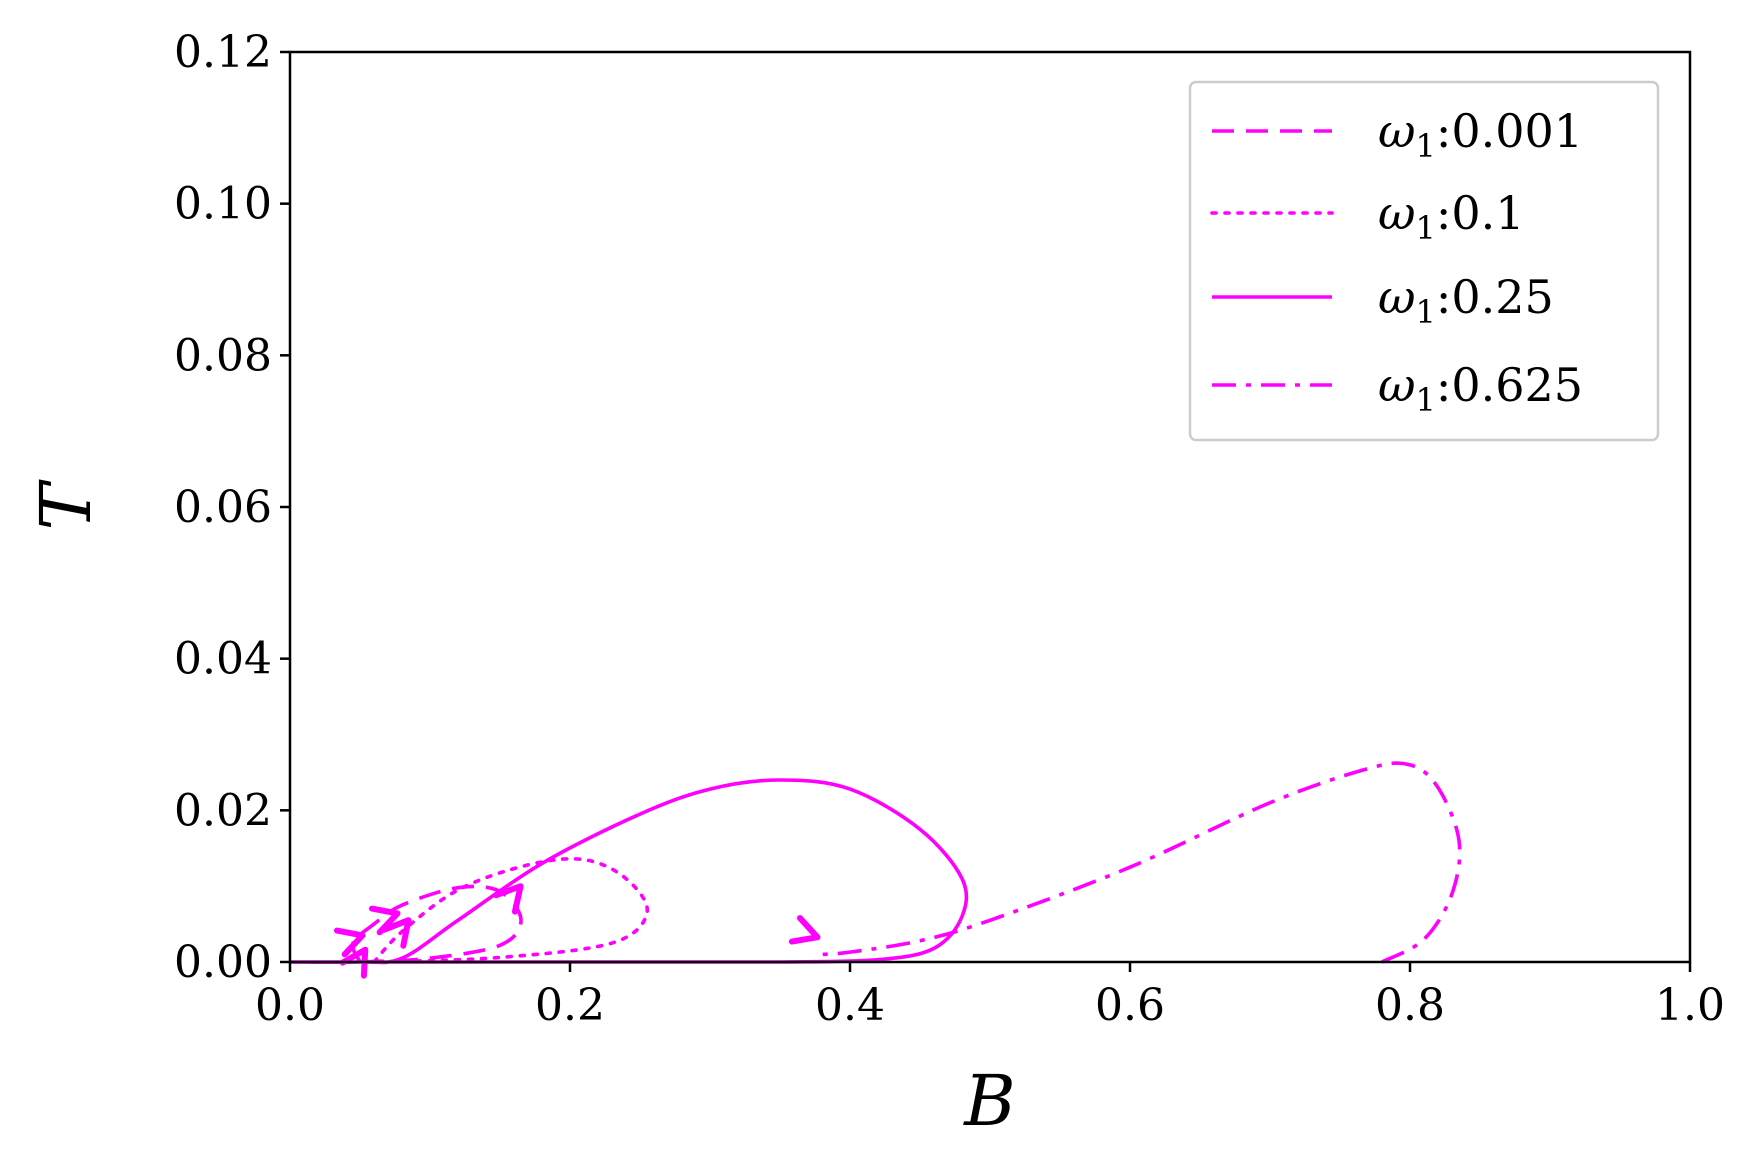 This screenshot has height=1171, width=1759. Describe the element at coordinates (990, 996) in the screenshot. I see `x-axis-ticks: 0.0 0.2 0.4 0.6 0.8 1.0` at that location.